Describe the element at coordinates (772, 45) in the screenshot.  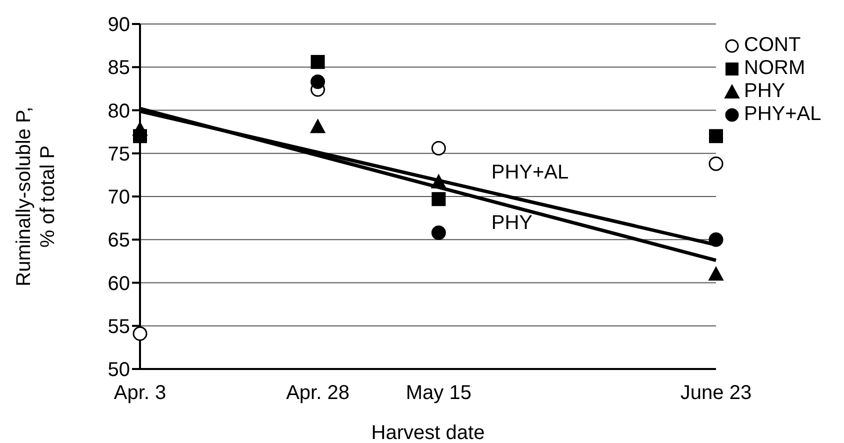
I see `legend-label: CONT` at that location.